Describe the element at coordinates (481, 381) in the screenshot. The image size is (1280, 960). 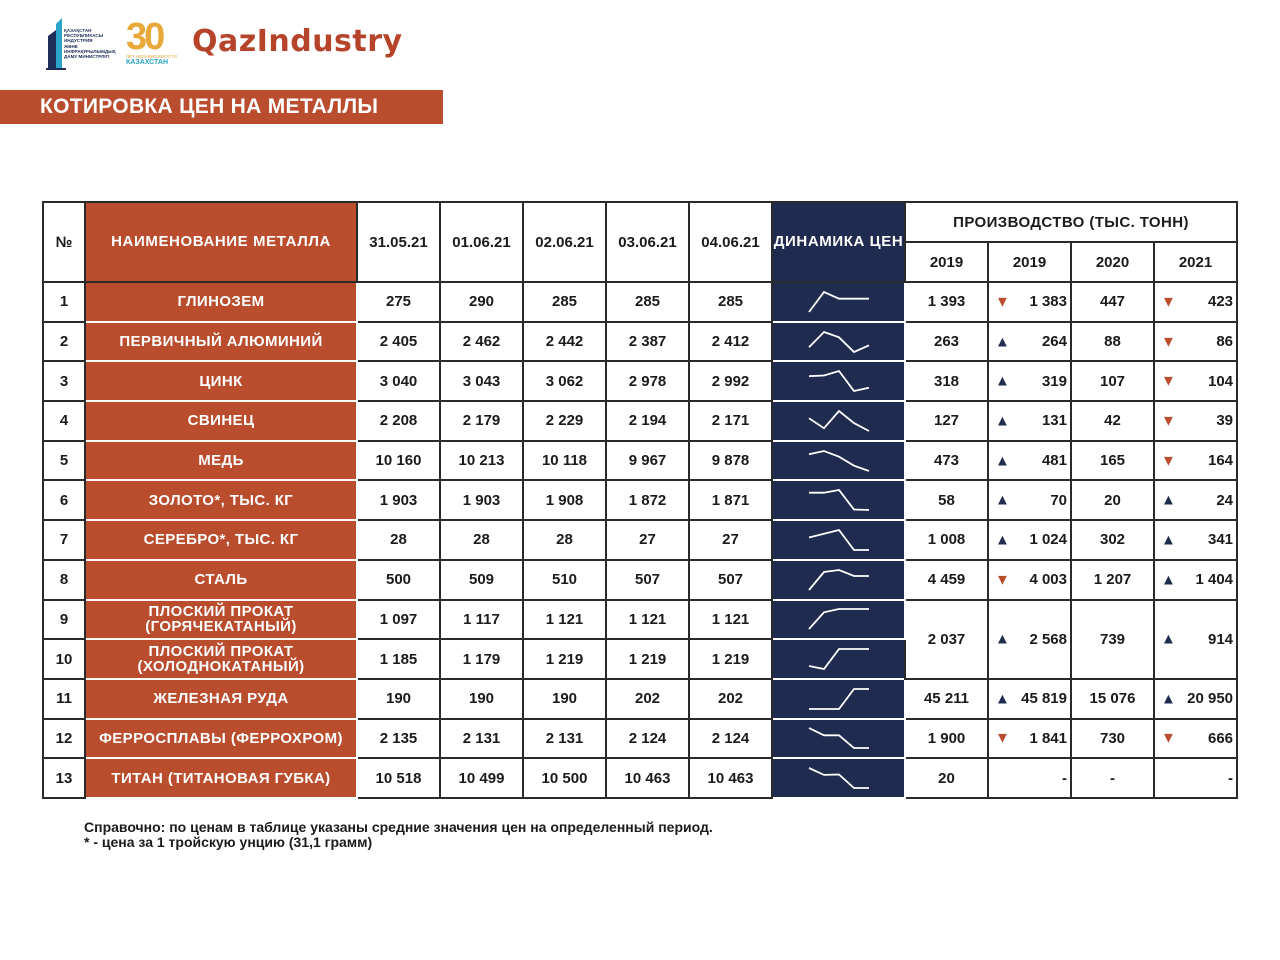
I see `price-value: 3 043` at that location.